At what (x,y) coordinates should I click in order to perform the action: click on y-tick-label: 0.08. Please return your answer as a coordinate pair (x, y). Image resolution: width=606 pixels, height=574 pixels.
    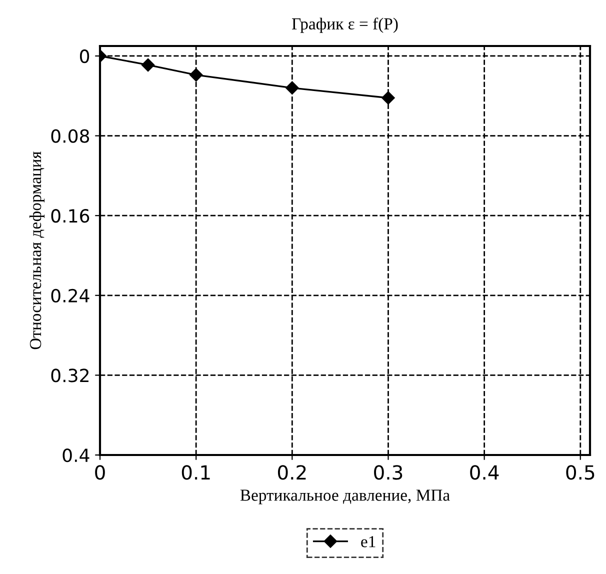
    Looking at the image, I should click on (70, 136).